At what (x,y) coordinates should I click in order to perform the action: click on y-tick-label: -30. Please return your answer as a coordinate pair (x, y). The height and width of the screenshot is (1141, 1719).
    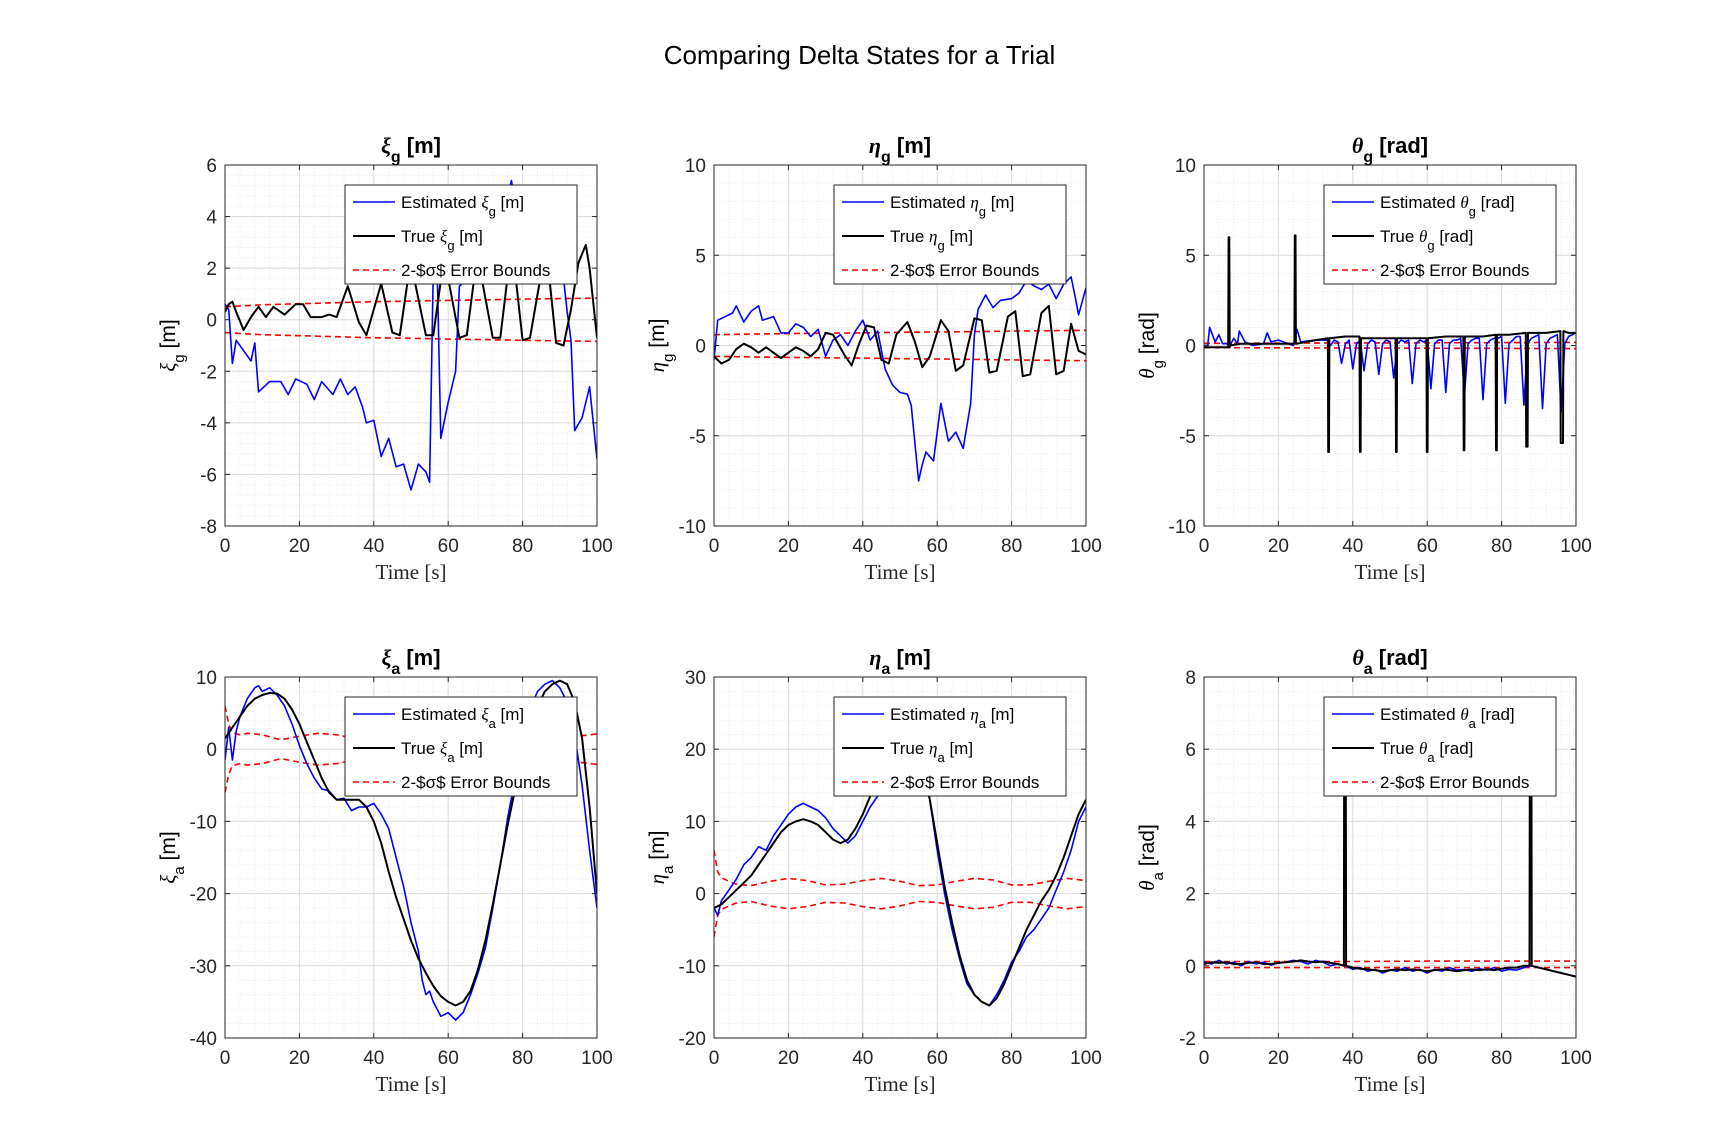
    Looking at the image, I should click on (203, 967).